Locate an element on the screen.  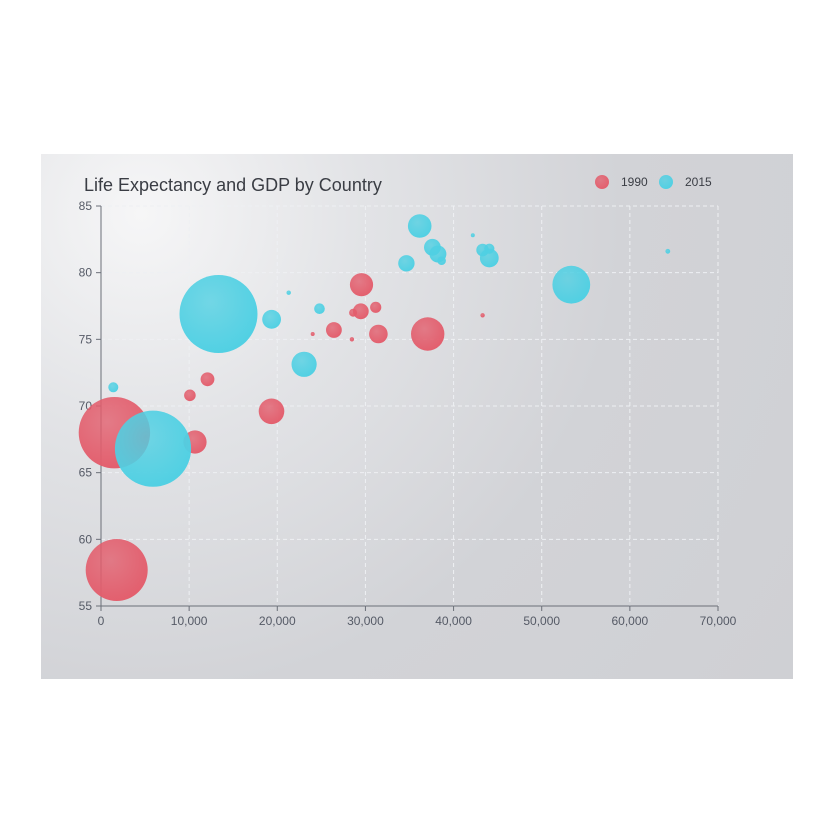
x-tick-label: 50,000 is located at coordinates (541, 621).